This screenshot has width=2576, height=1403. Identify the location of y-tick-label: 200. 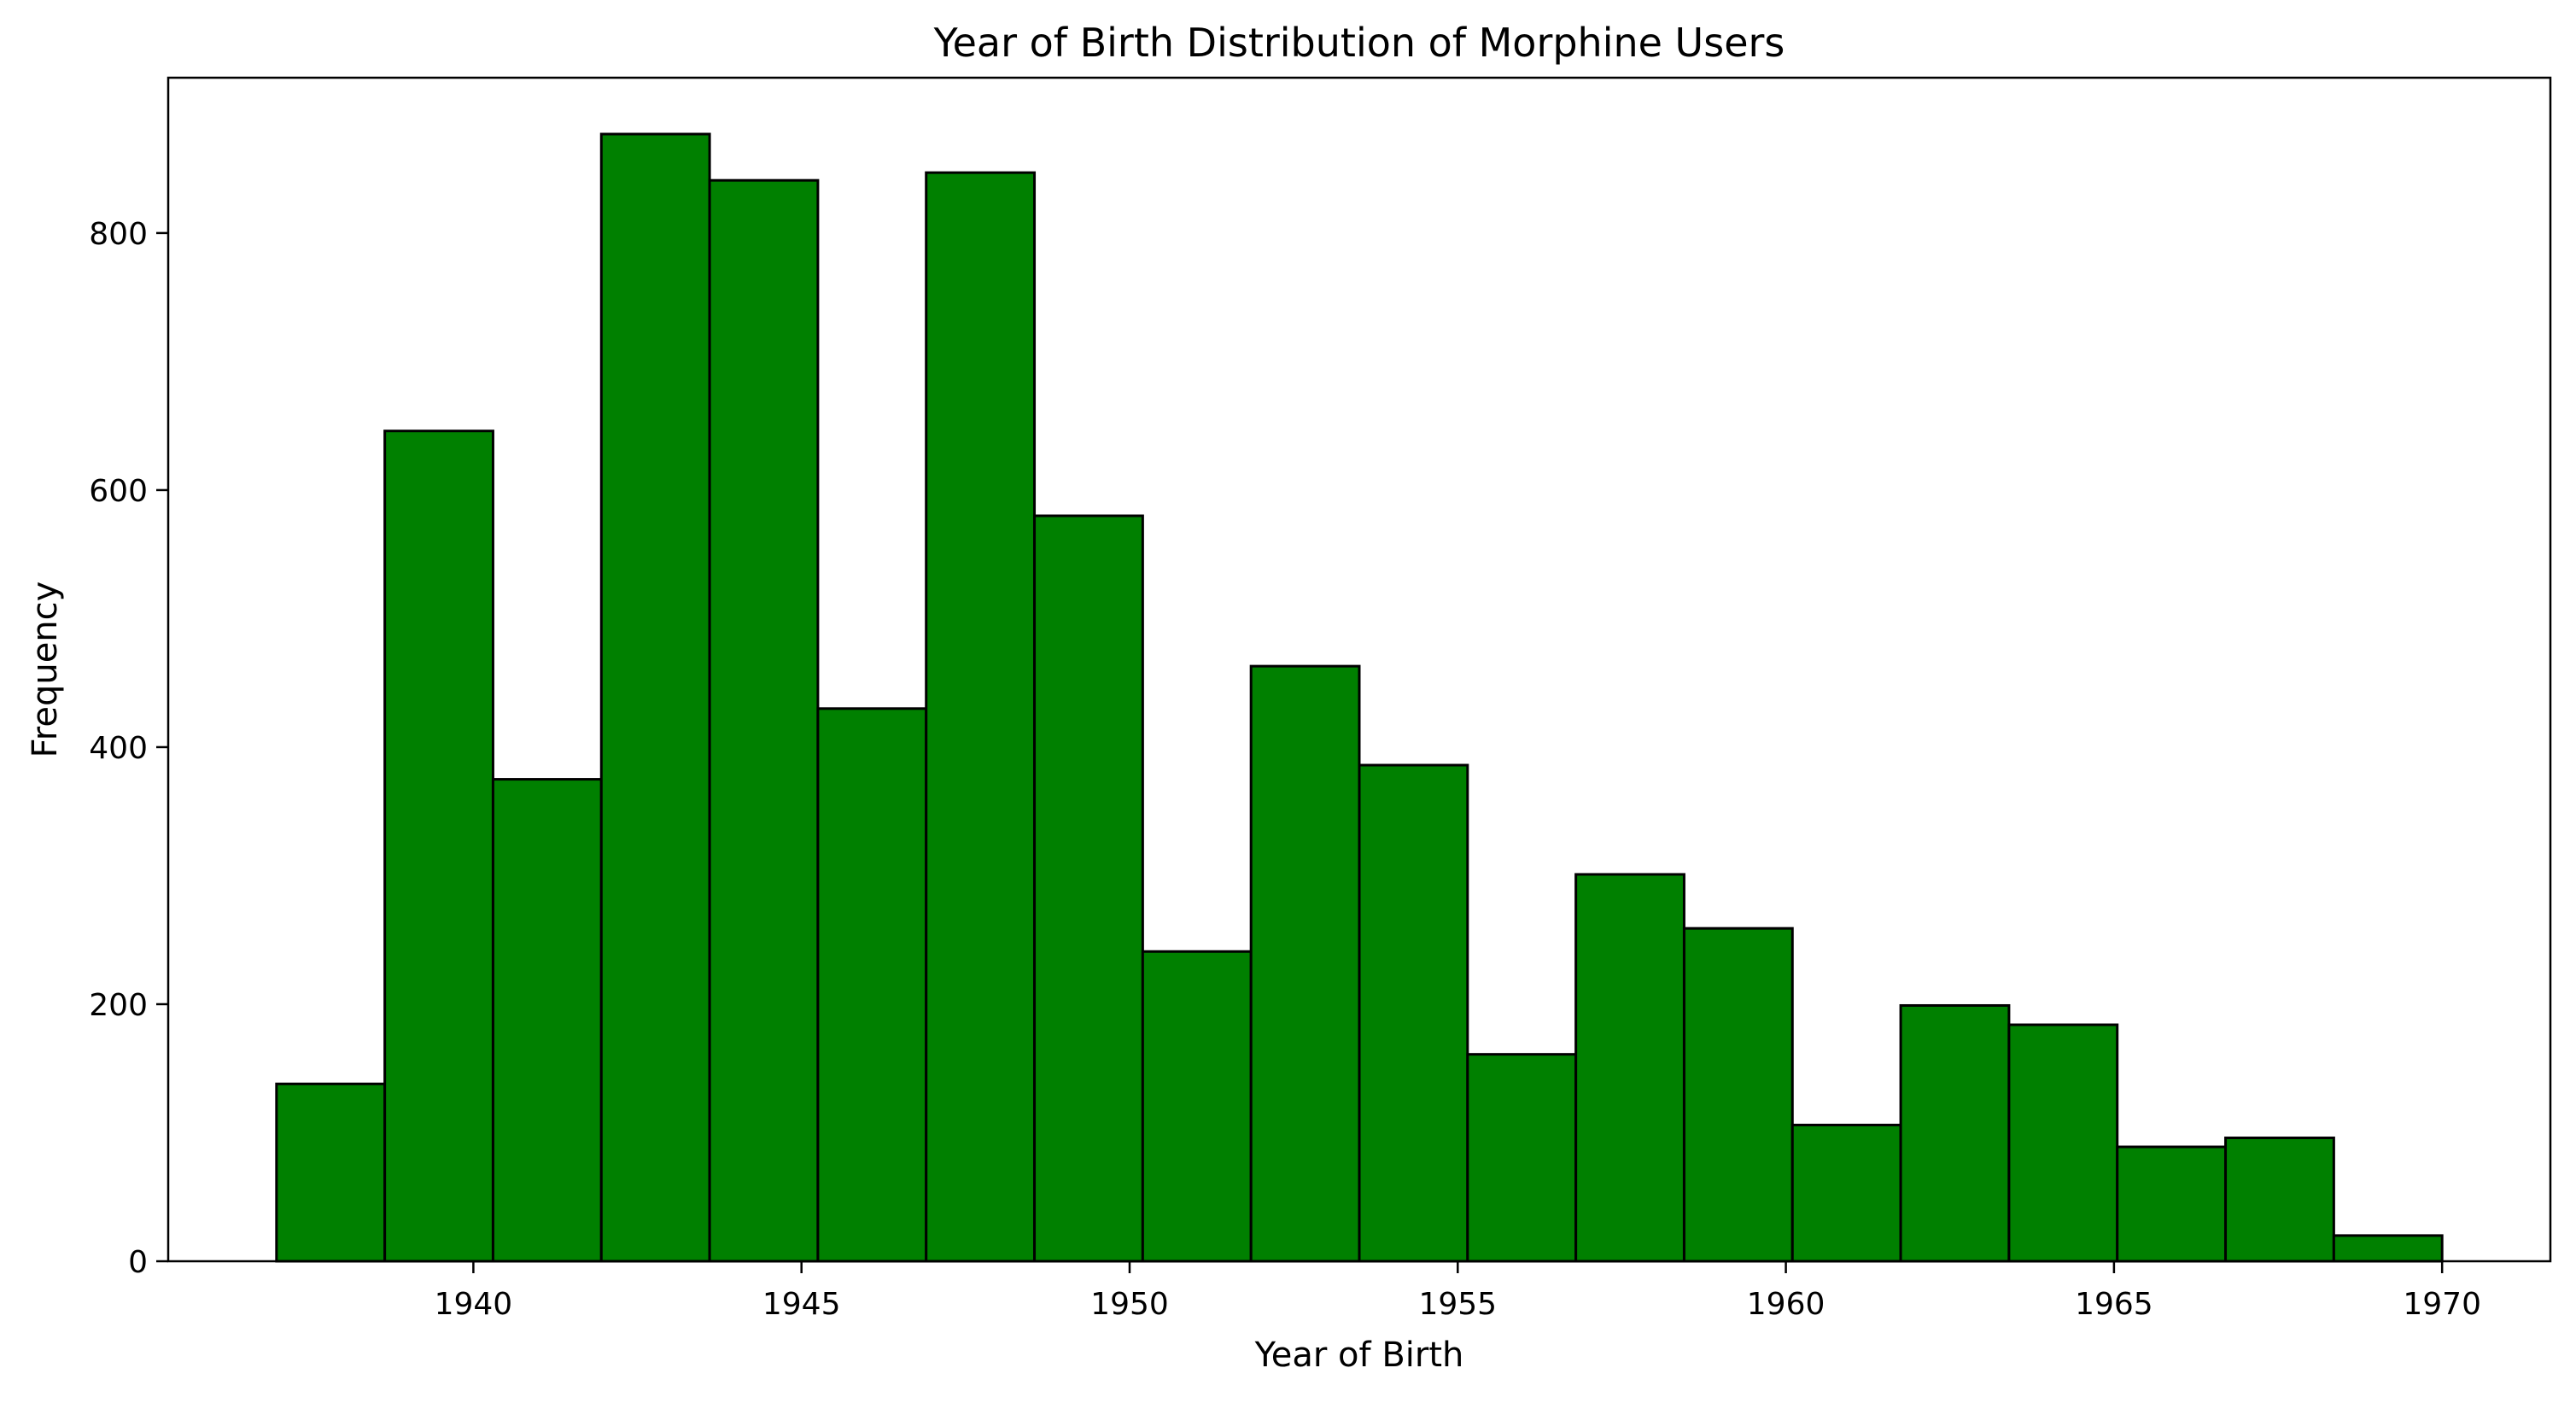
(118, 1005).